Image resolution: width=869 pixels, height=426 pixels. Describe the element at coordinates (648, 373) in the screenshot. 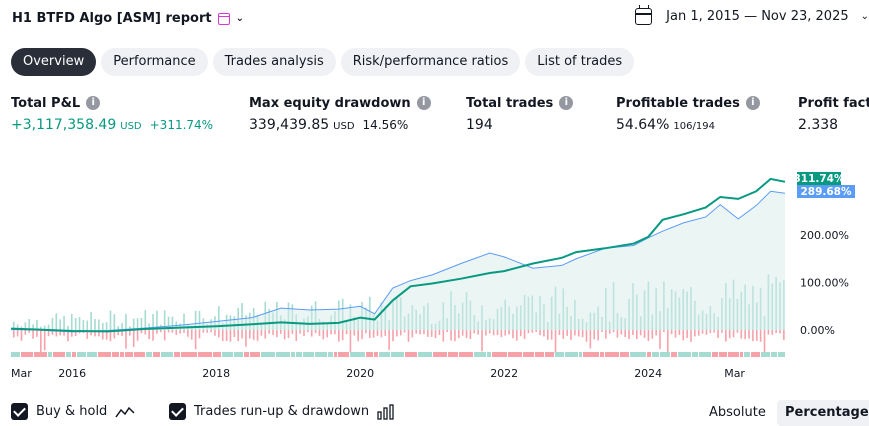

I see `x-tick-label: 2024` at that location.